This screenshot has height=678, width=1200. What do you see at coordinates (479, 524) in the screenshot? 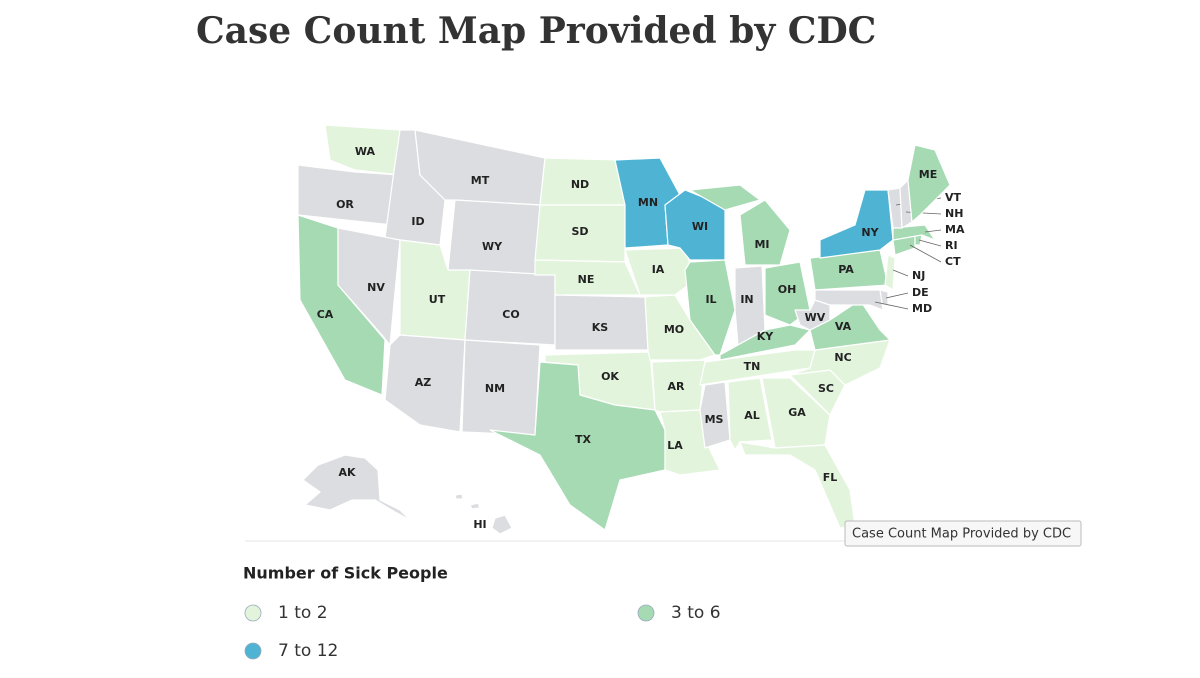
I see `state-label: HI` at bounding box center [479, 524].